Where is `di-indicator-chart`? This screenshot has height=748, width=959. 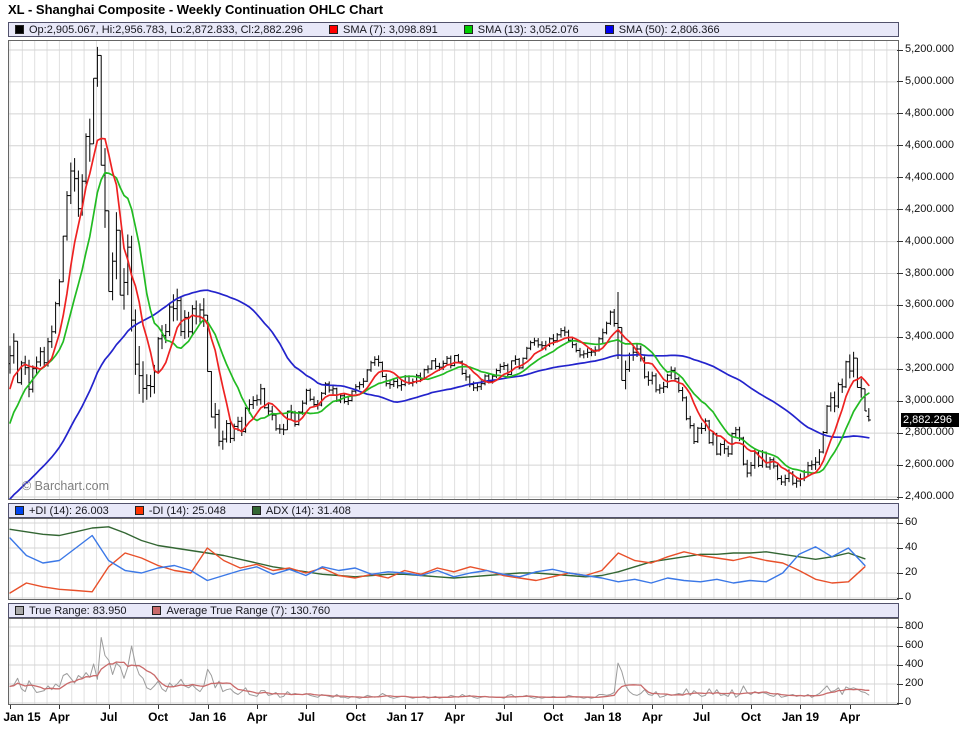 di-indicator-chart is located at coordinates (453, 559).